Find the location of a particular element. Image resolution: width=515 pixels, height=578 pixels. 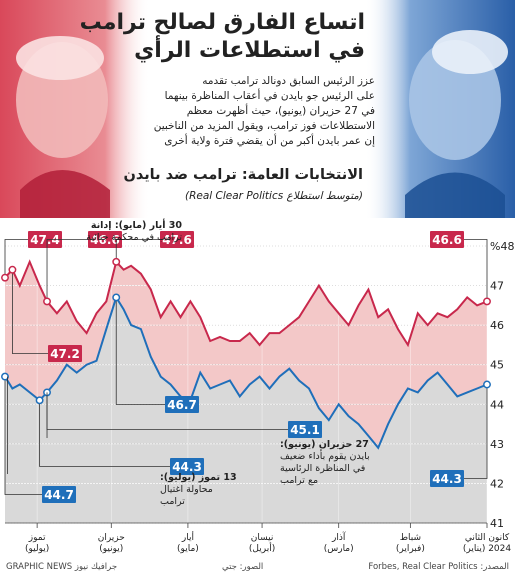

y-tick-label: 47 is located at coordinates (497, 286).